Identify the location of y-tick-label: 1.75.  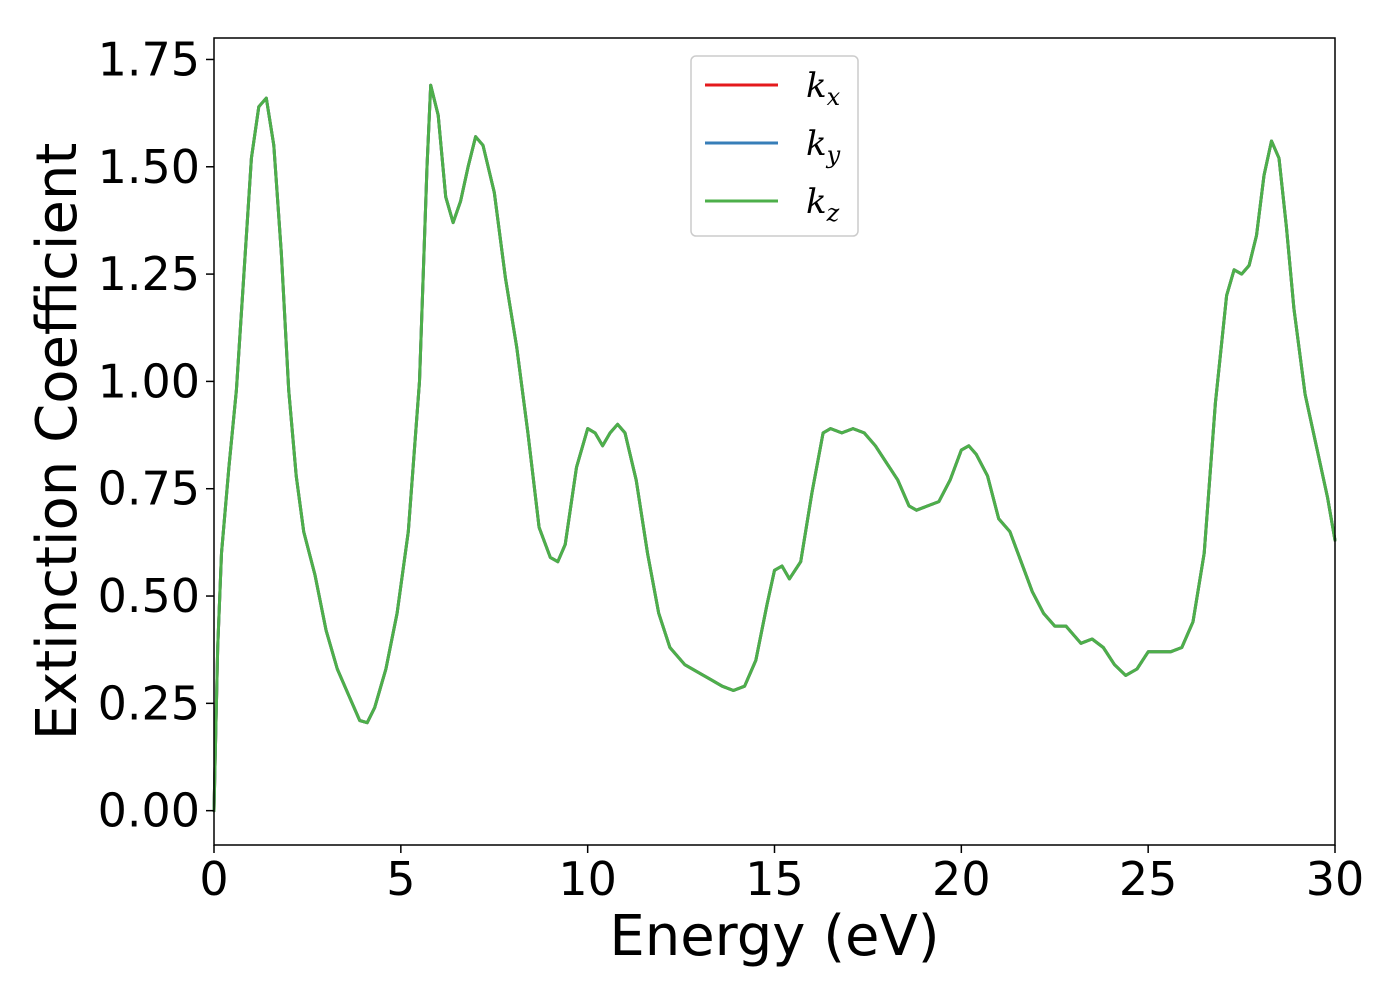
(149, 59).